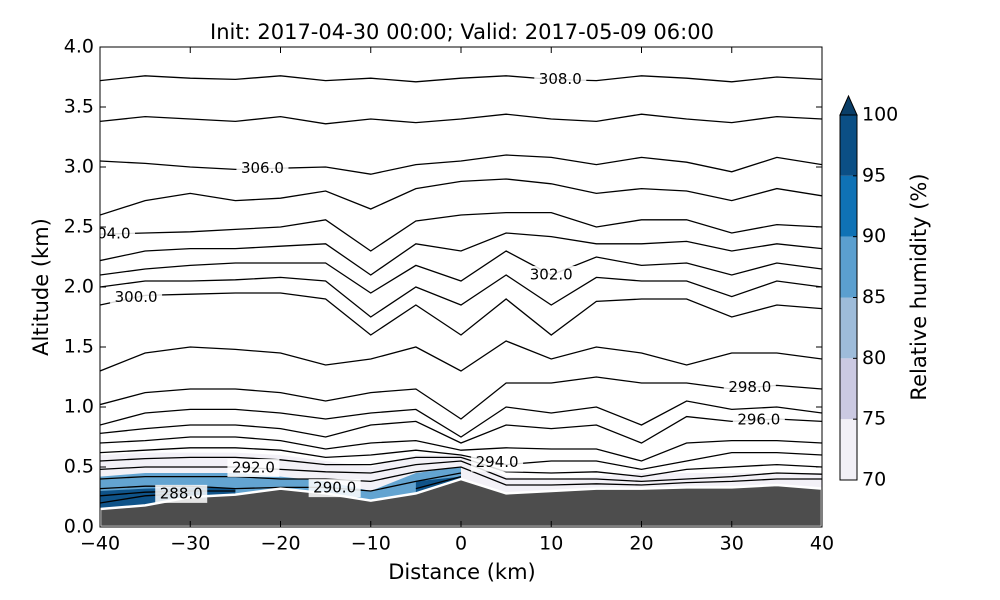 The image size is (1000, 600). Describe the element at coordinates (371, 544) in the screenshot. I see `x-tick-label: −10` at that location.